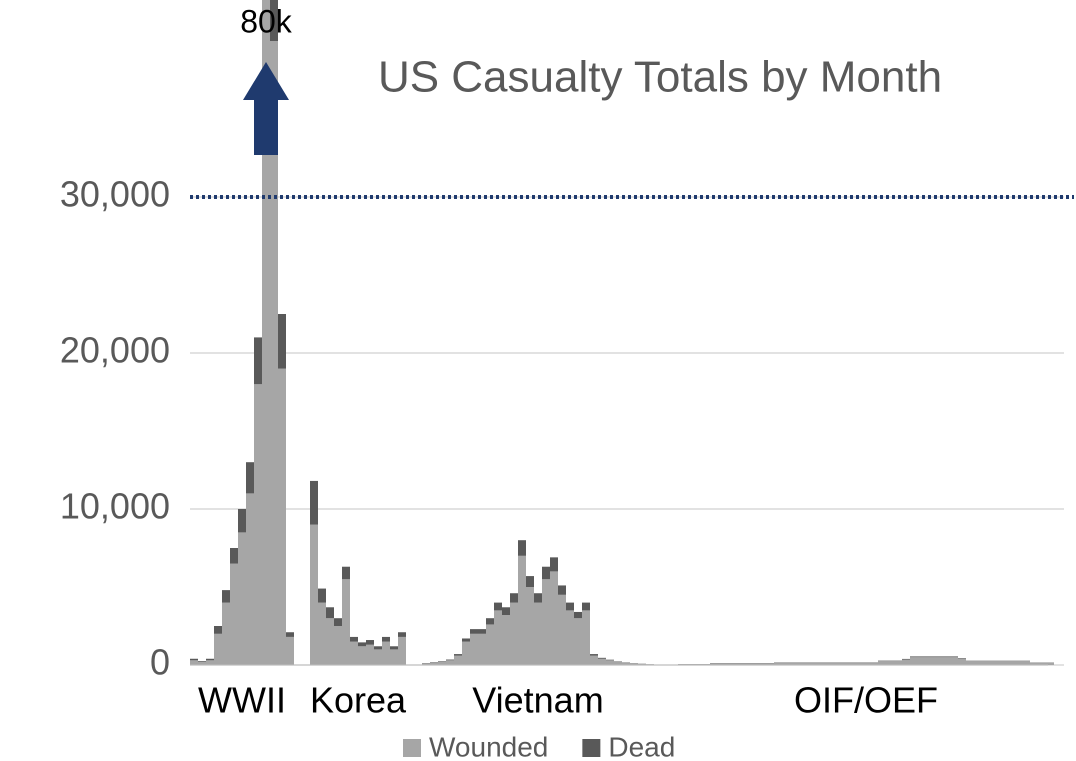 The width and height of the screenshot is (1076, 761). What do you see at coordinates (866, 700) in the screenshot?
I see `group-label: OIF/OEF` at bounding box center [866, 700].